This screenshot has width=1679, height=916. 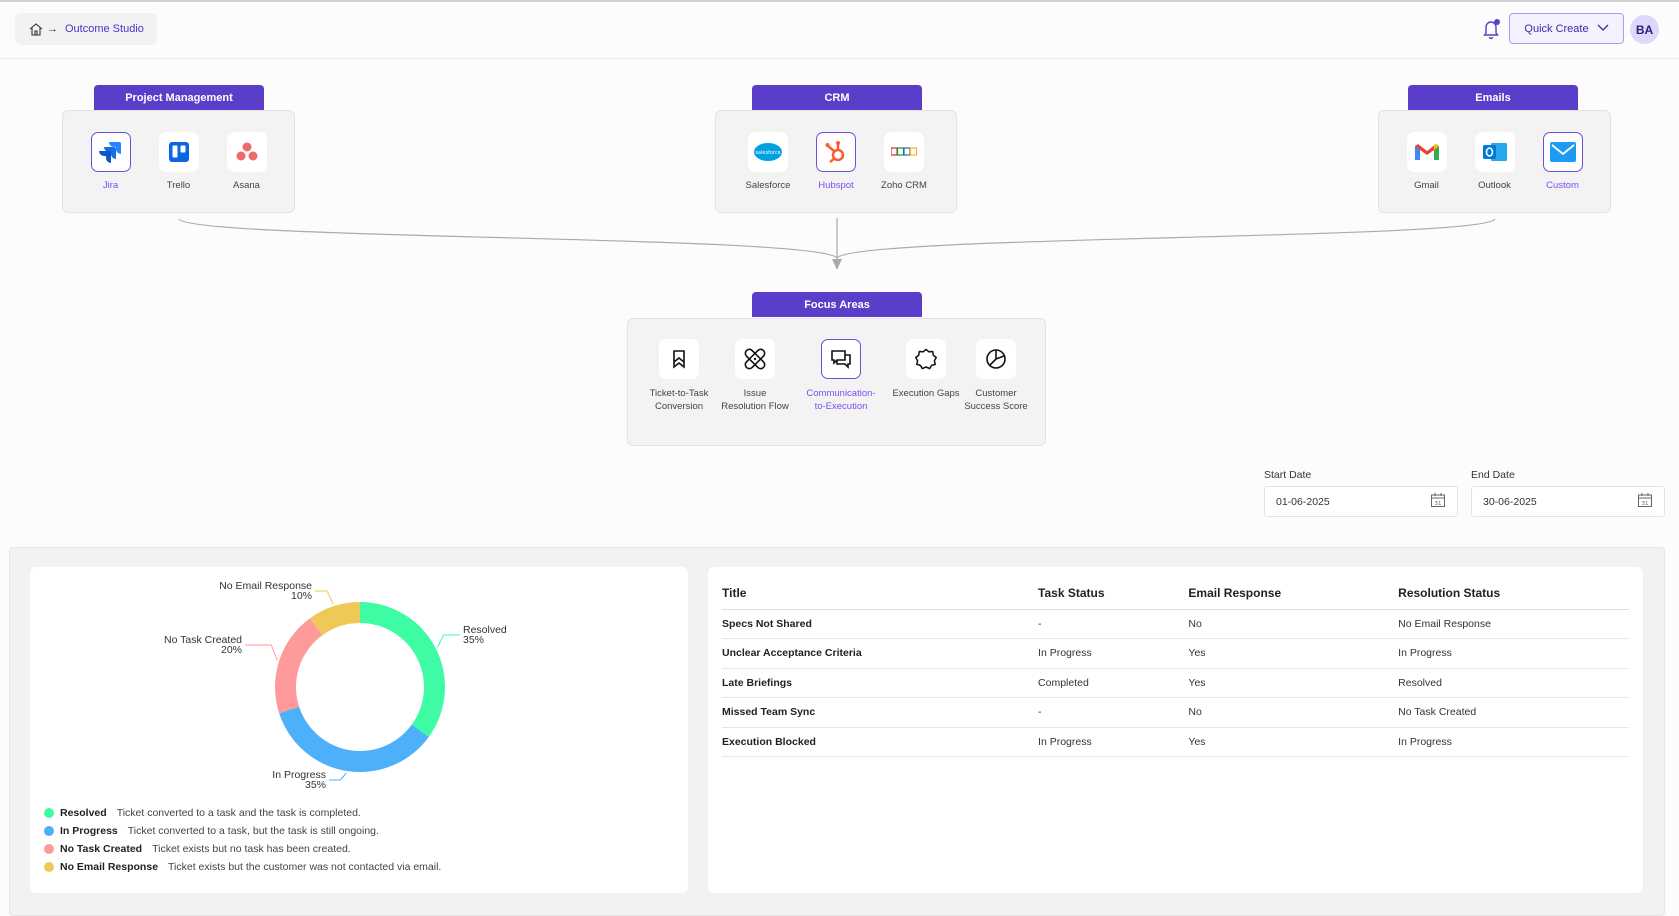 I want to click on integration-gmail, so click(x=1426, y=152).